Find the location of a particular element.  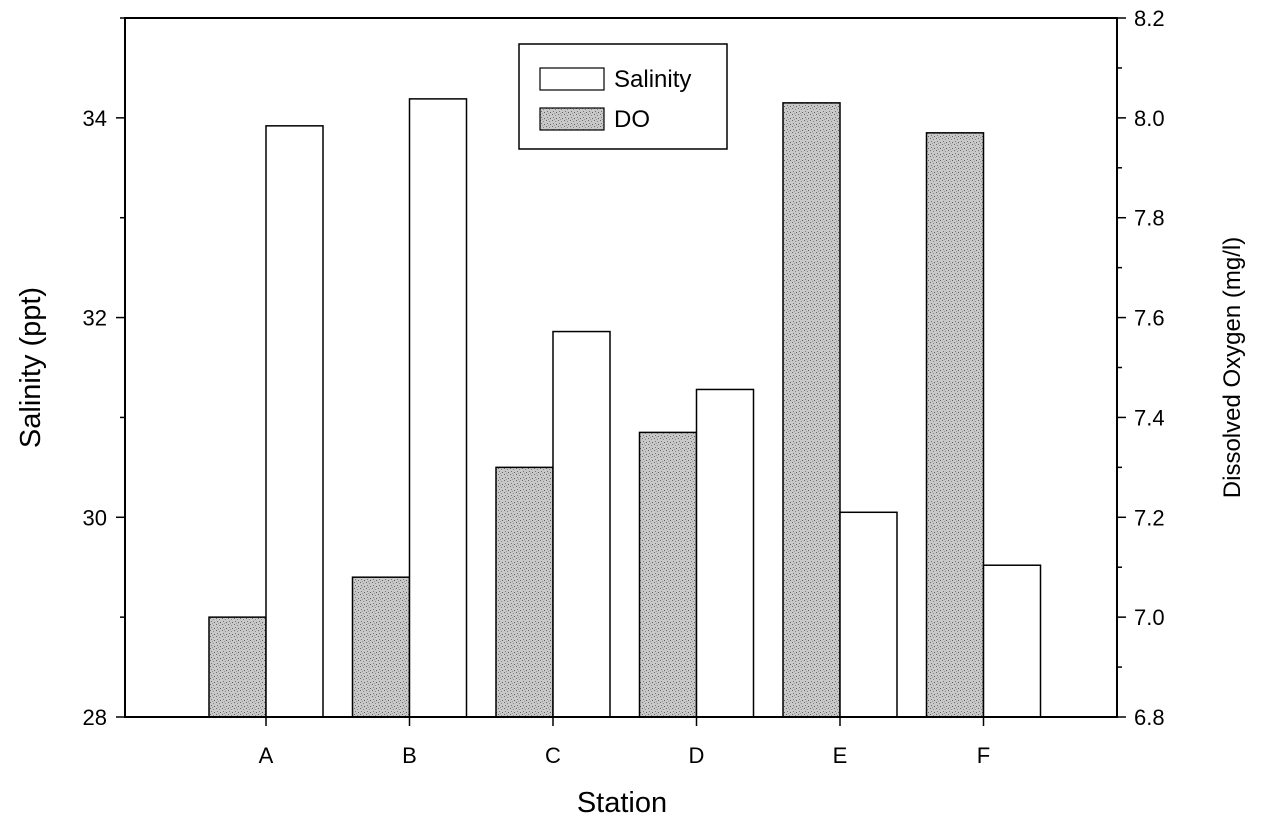

legend-swatch-do is located at coordinates (572, 119).